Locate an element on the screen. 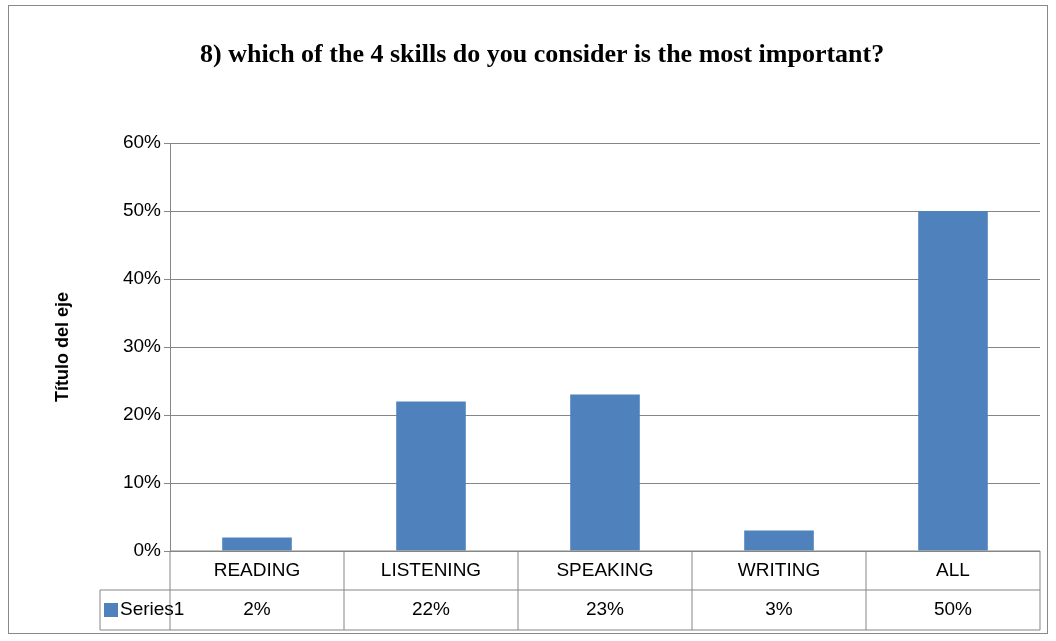  data-label: 2% is located at coordinates (257, 609).